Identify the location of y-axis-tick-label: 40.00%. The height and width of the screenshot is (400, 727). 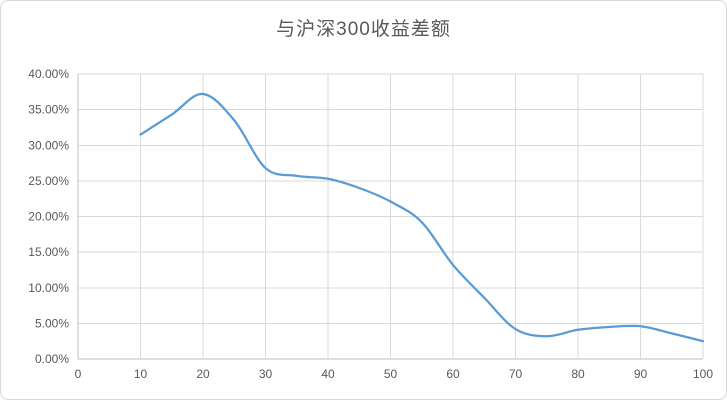
(48, 74).